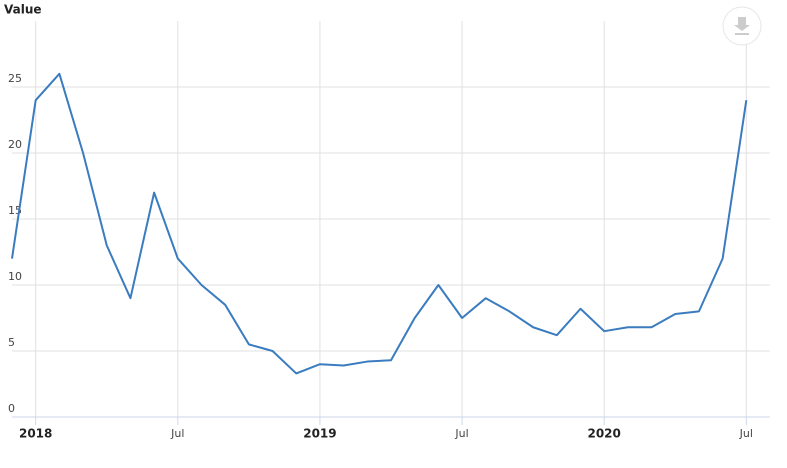 Image resolution: width=787 pixels, height=468 pixels. Describe the element at coordinates (15, 78) in the screenshot. I see `y-tick-label: 25` at that location.